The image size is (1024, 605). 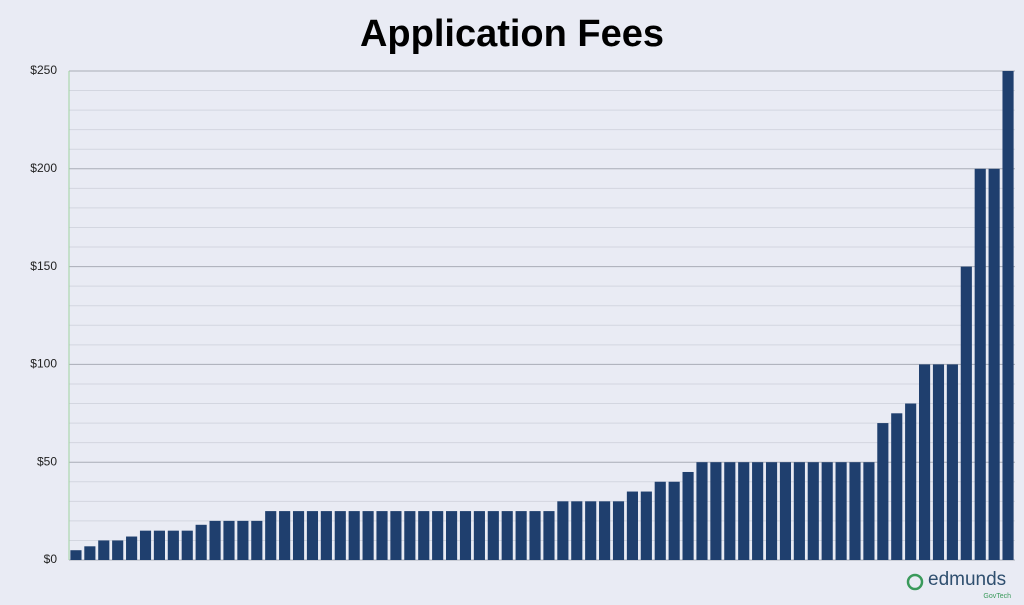 What do you see at coordinates (47, 461) in the screenshot?
I see `y-tick-label: $50` at bounding box center [47, 461].